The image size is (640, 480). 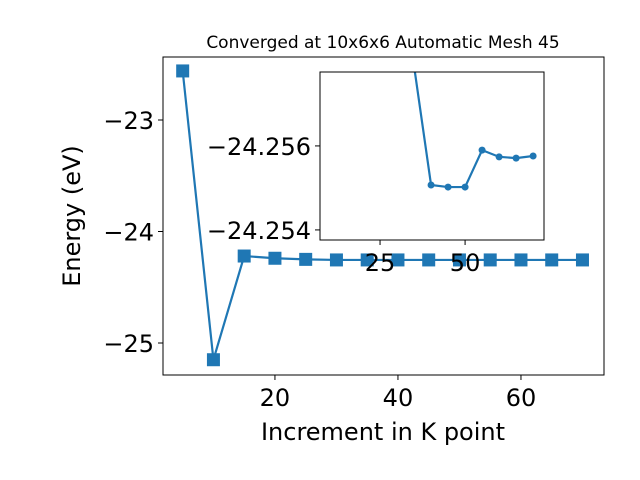 I want to click on plot-frame, so click(x=432, y=156).